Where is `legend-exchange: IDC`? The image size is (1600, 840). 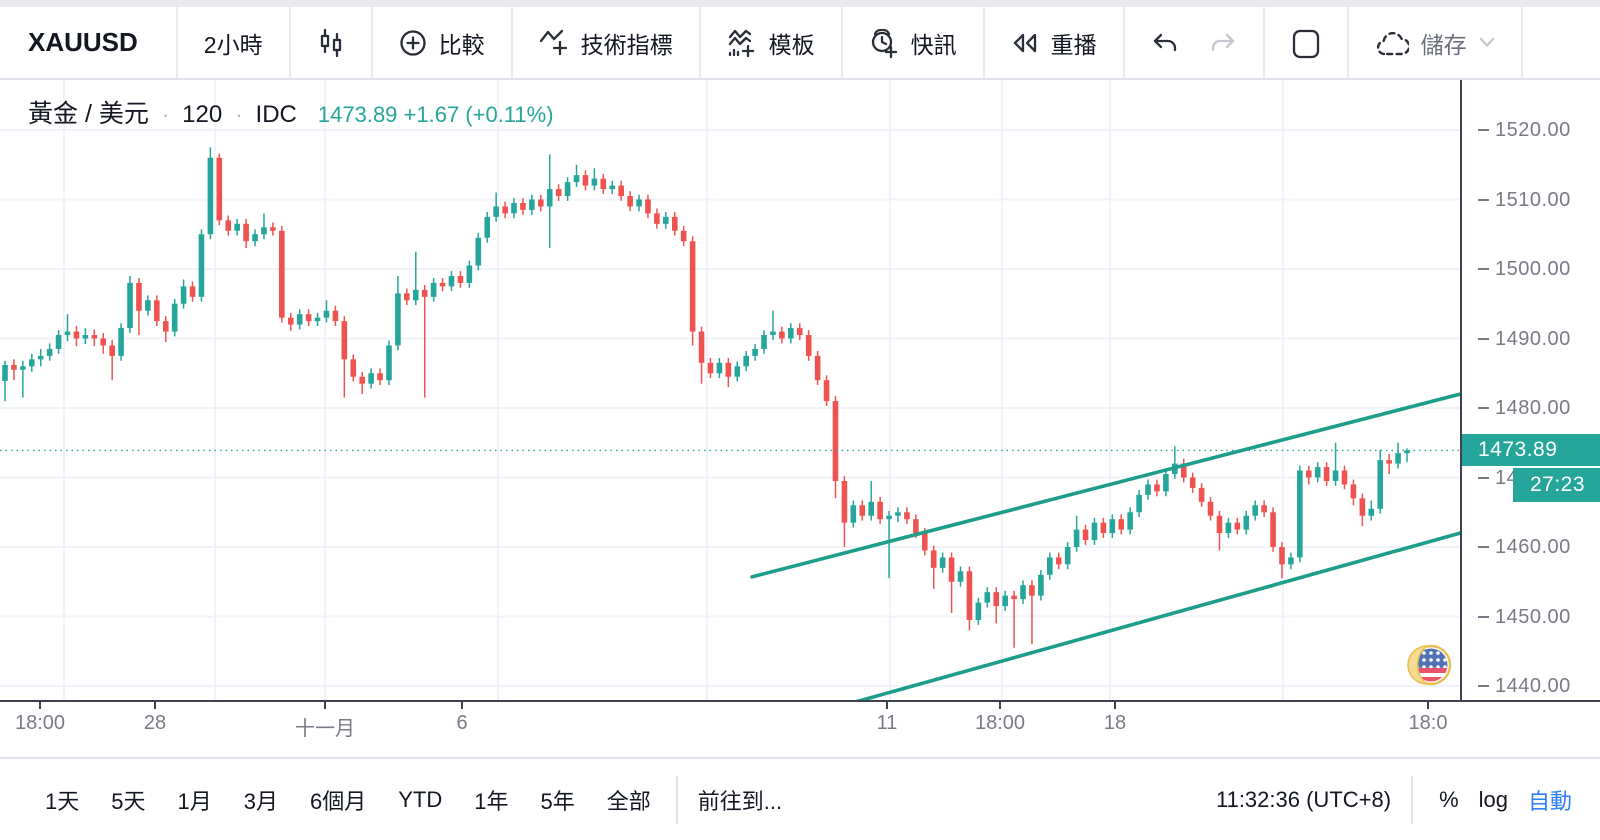
legend-exchange: IDC is located at coordinates (276, 114).